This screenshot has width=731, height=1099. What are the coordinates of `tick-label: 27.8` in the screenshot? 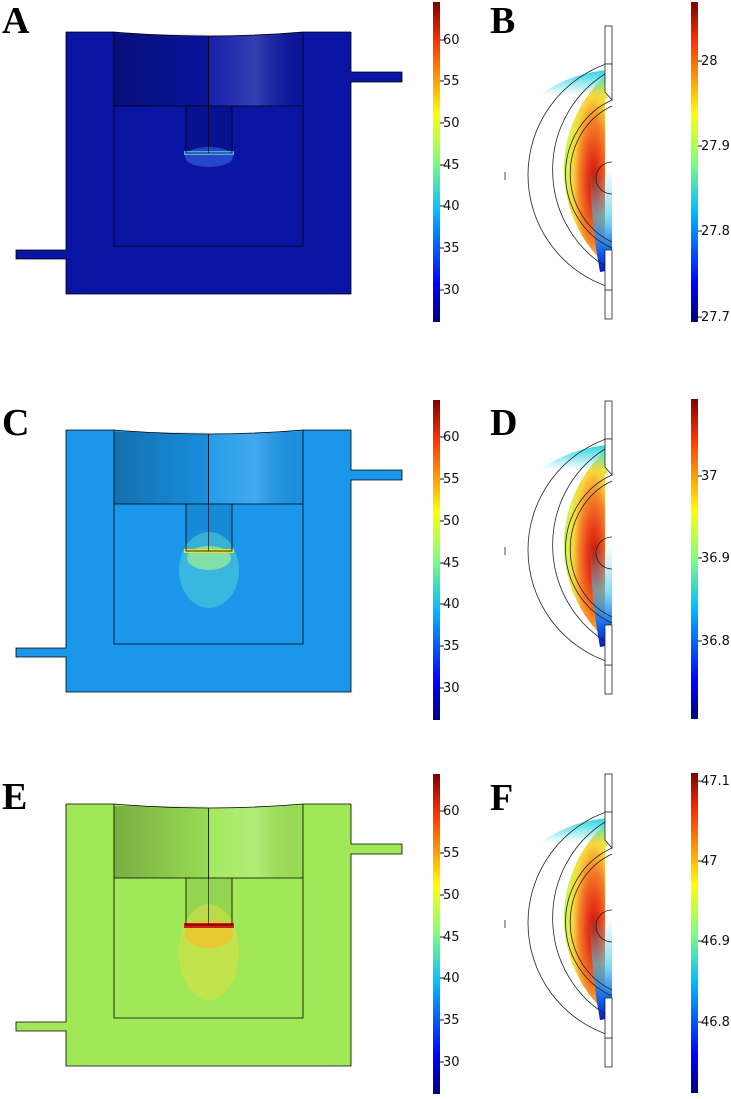 It's located at (715, 231).